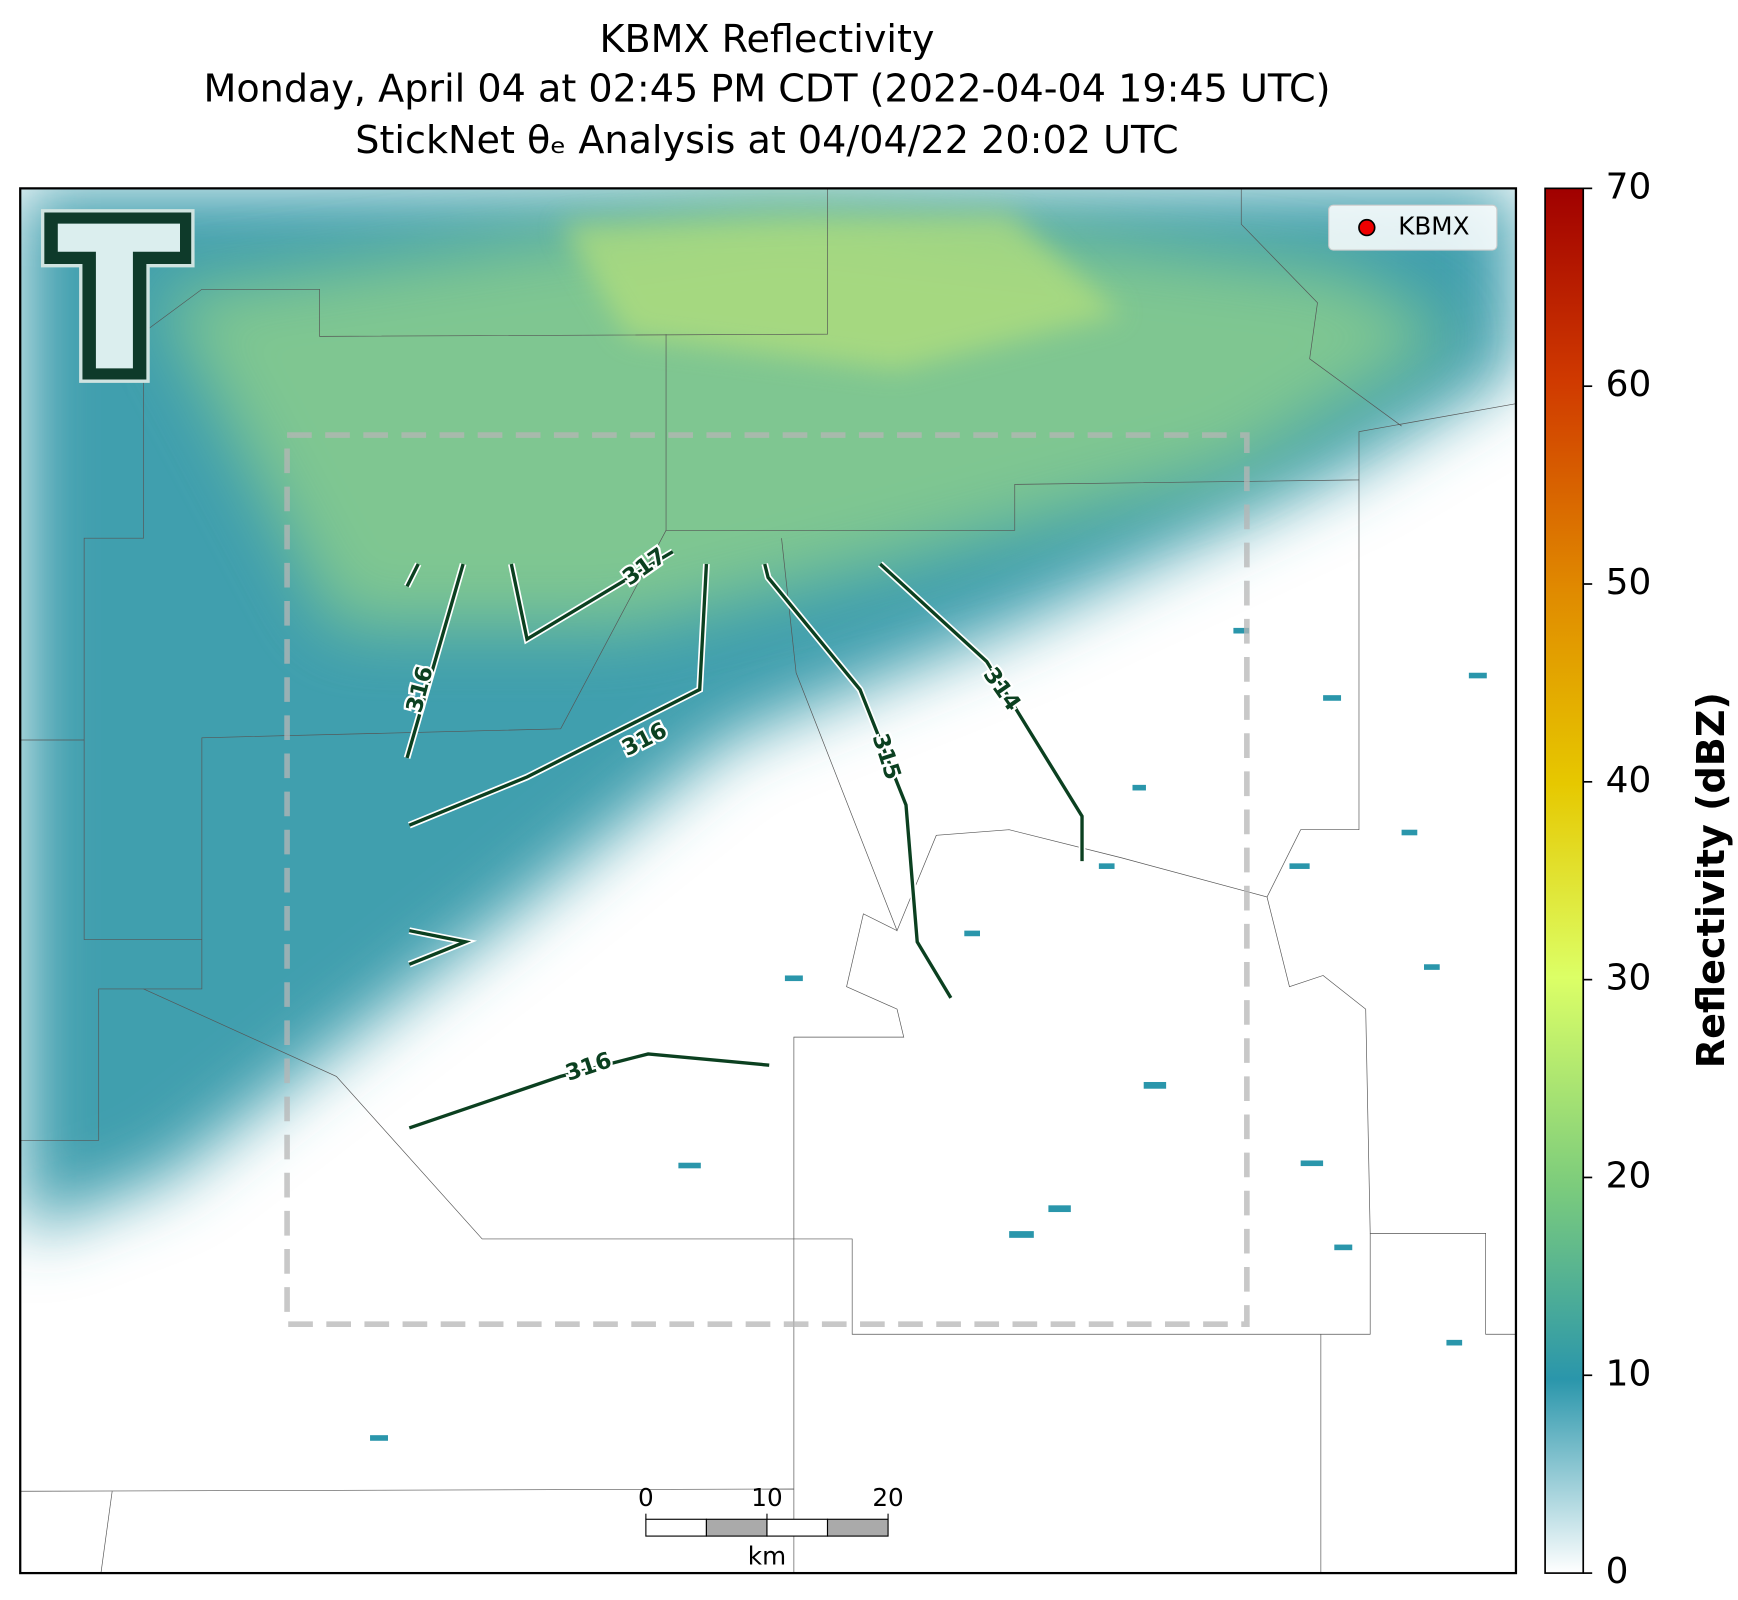 The height and width of the screenshot is (1600, 1738). I want to click on scale-bar: 0 10 20 km, so click(771, 1526).